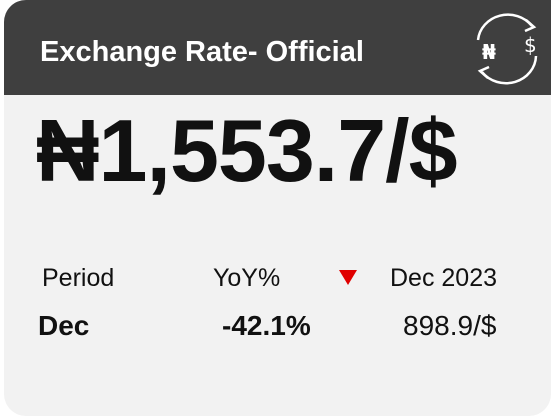 This screenshot has width=551, height=419. I want to click on label: YoY%, so click(247, 278).